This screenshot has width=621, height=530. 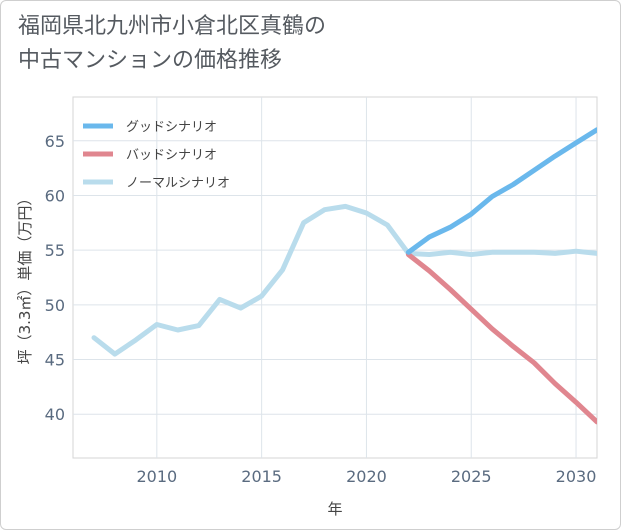 I want to click on series-line-good, so click(x=501, y=191).